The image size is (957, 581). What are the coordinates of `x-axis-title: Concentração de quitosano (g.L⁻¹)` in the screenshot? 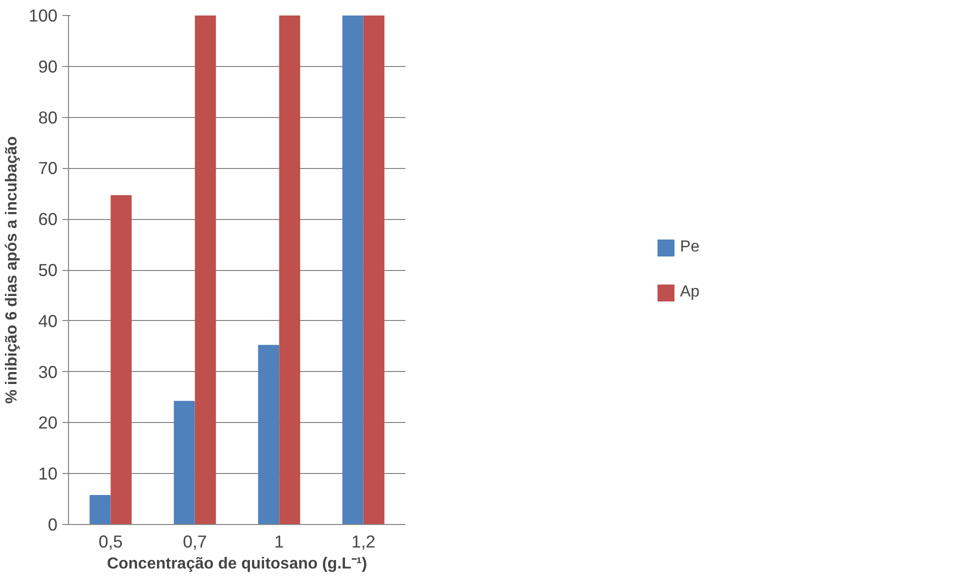 It's located at (237, 564).